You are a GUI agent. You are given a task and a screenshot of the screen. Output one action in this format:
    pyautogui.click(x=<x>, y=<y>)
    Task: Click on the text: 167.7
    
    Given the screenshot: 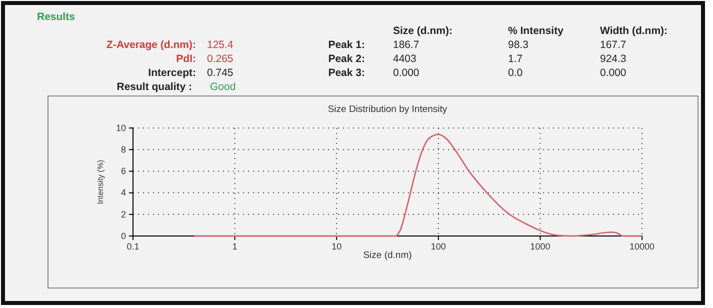 What is the action you would take?
    pyautogui.click(x=613, y=45)
    